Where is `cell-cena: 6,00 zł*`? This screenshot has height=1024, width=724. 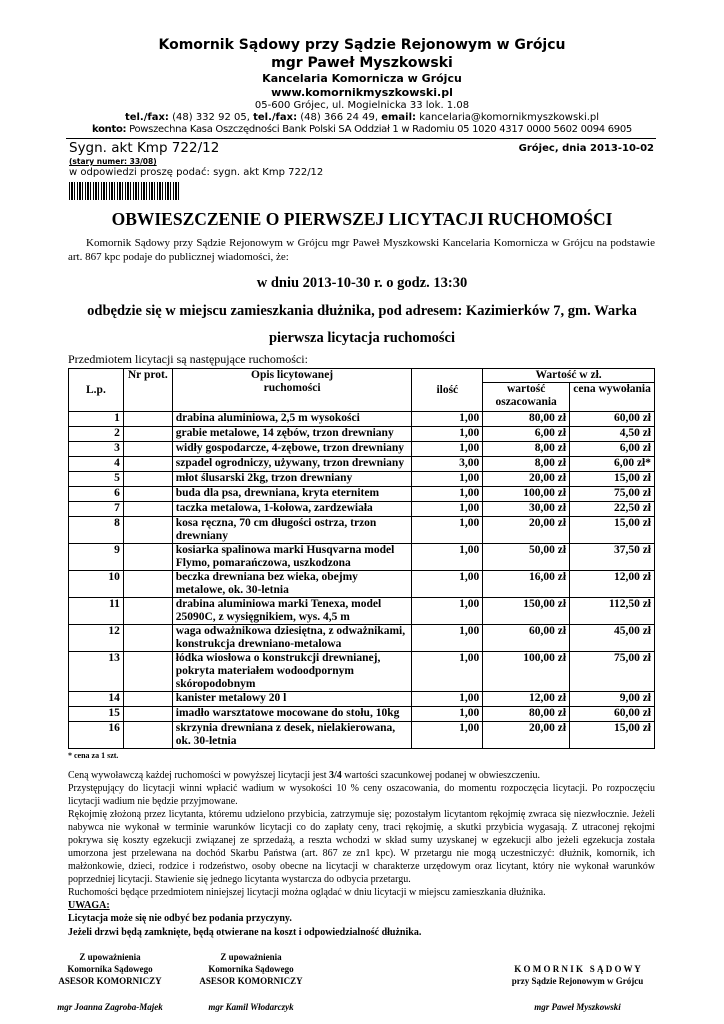
cell-cena: 6,00 zł* is located at coordinates (612, 464).